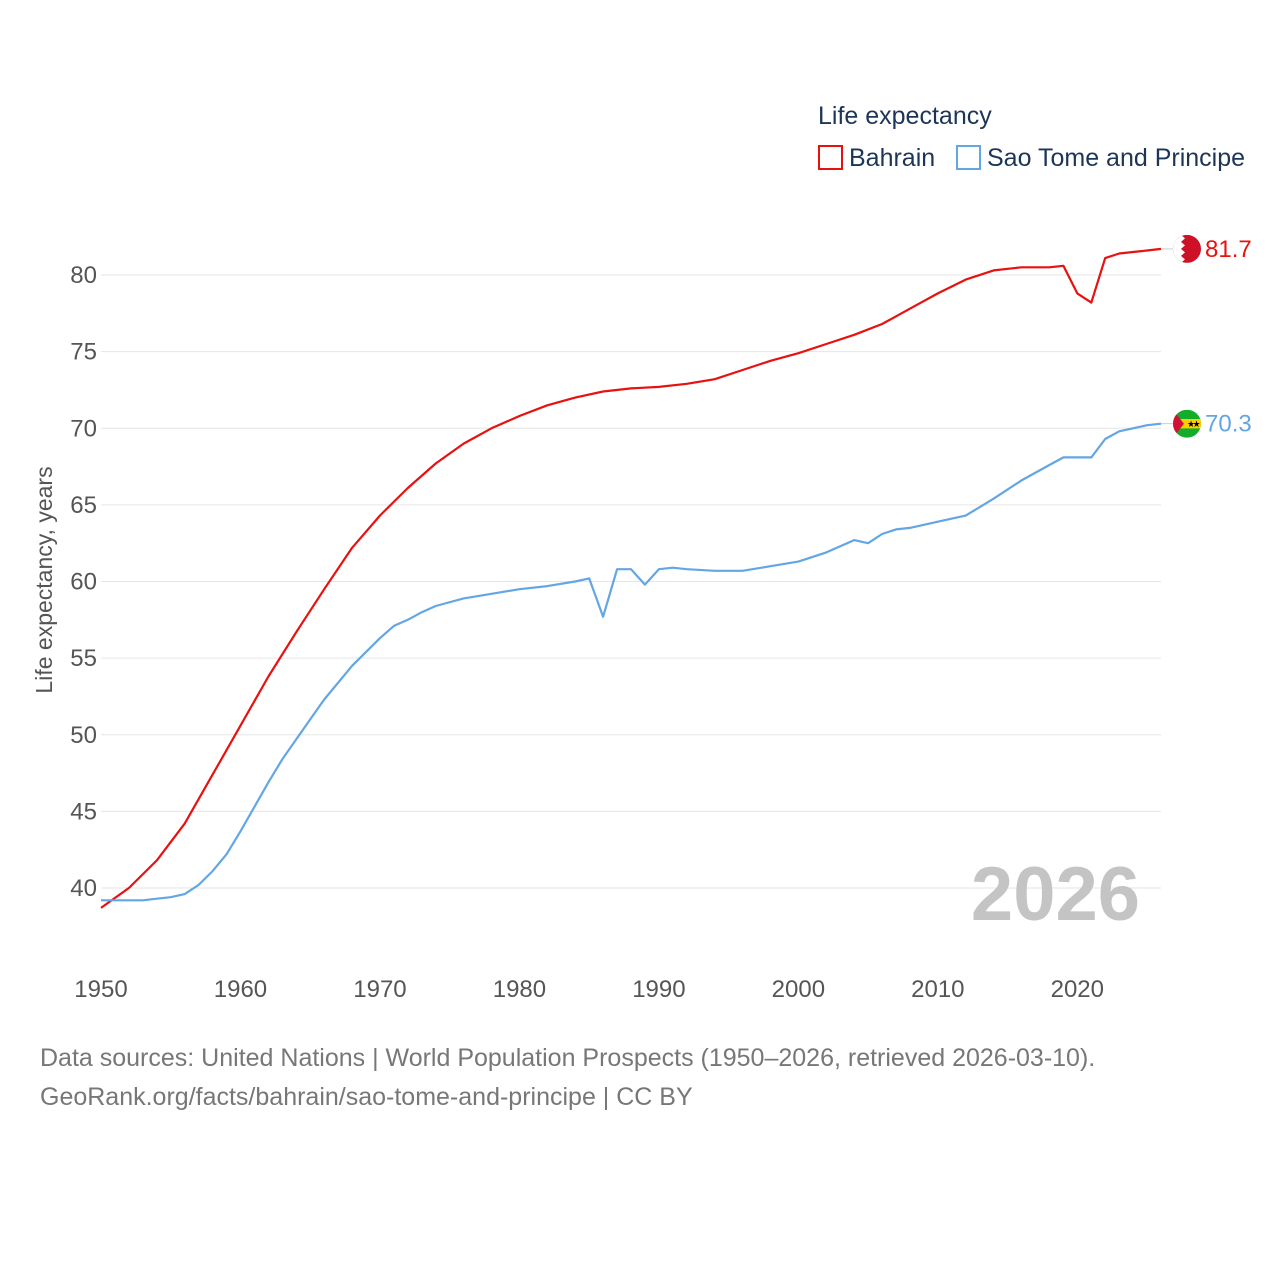 Image resolution: width=1280 pixels, height=1280 pixels. I want to click on y-tick-label: 50, so click(83, 735).